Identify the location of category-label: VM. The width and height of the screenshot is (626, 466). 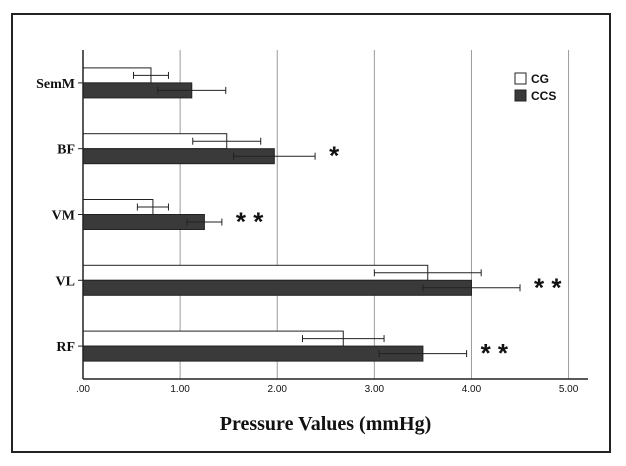
(63, 216).